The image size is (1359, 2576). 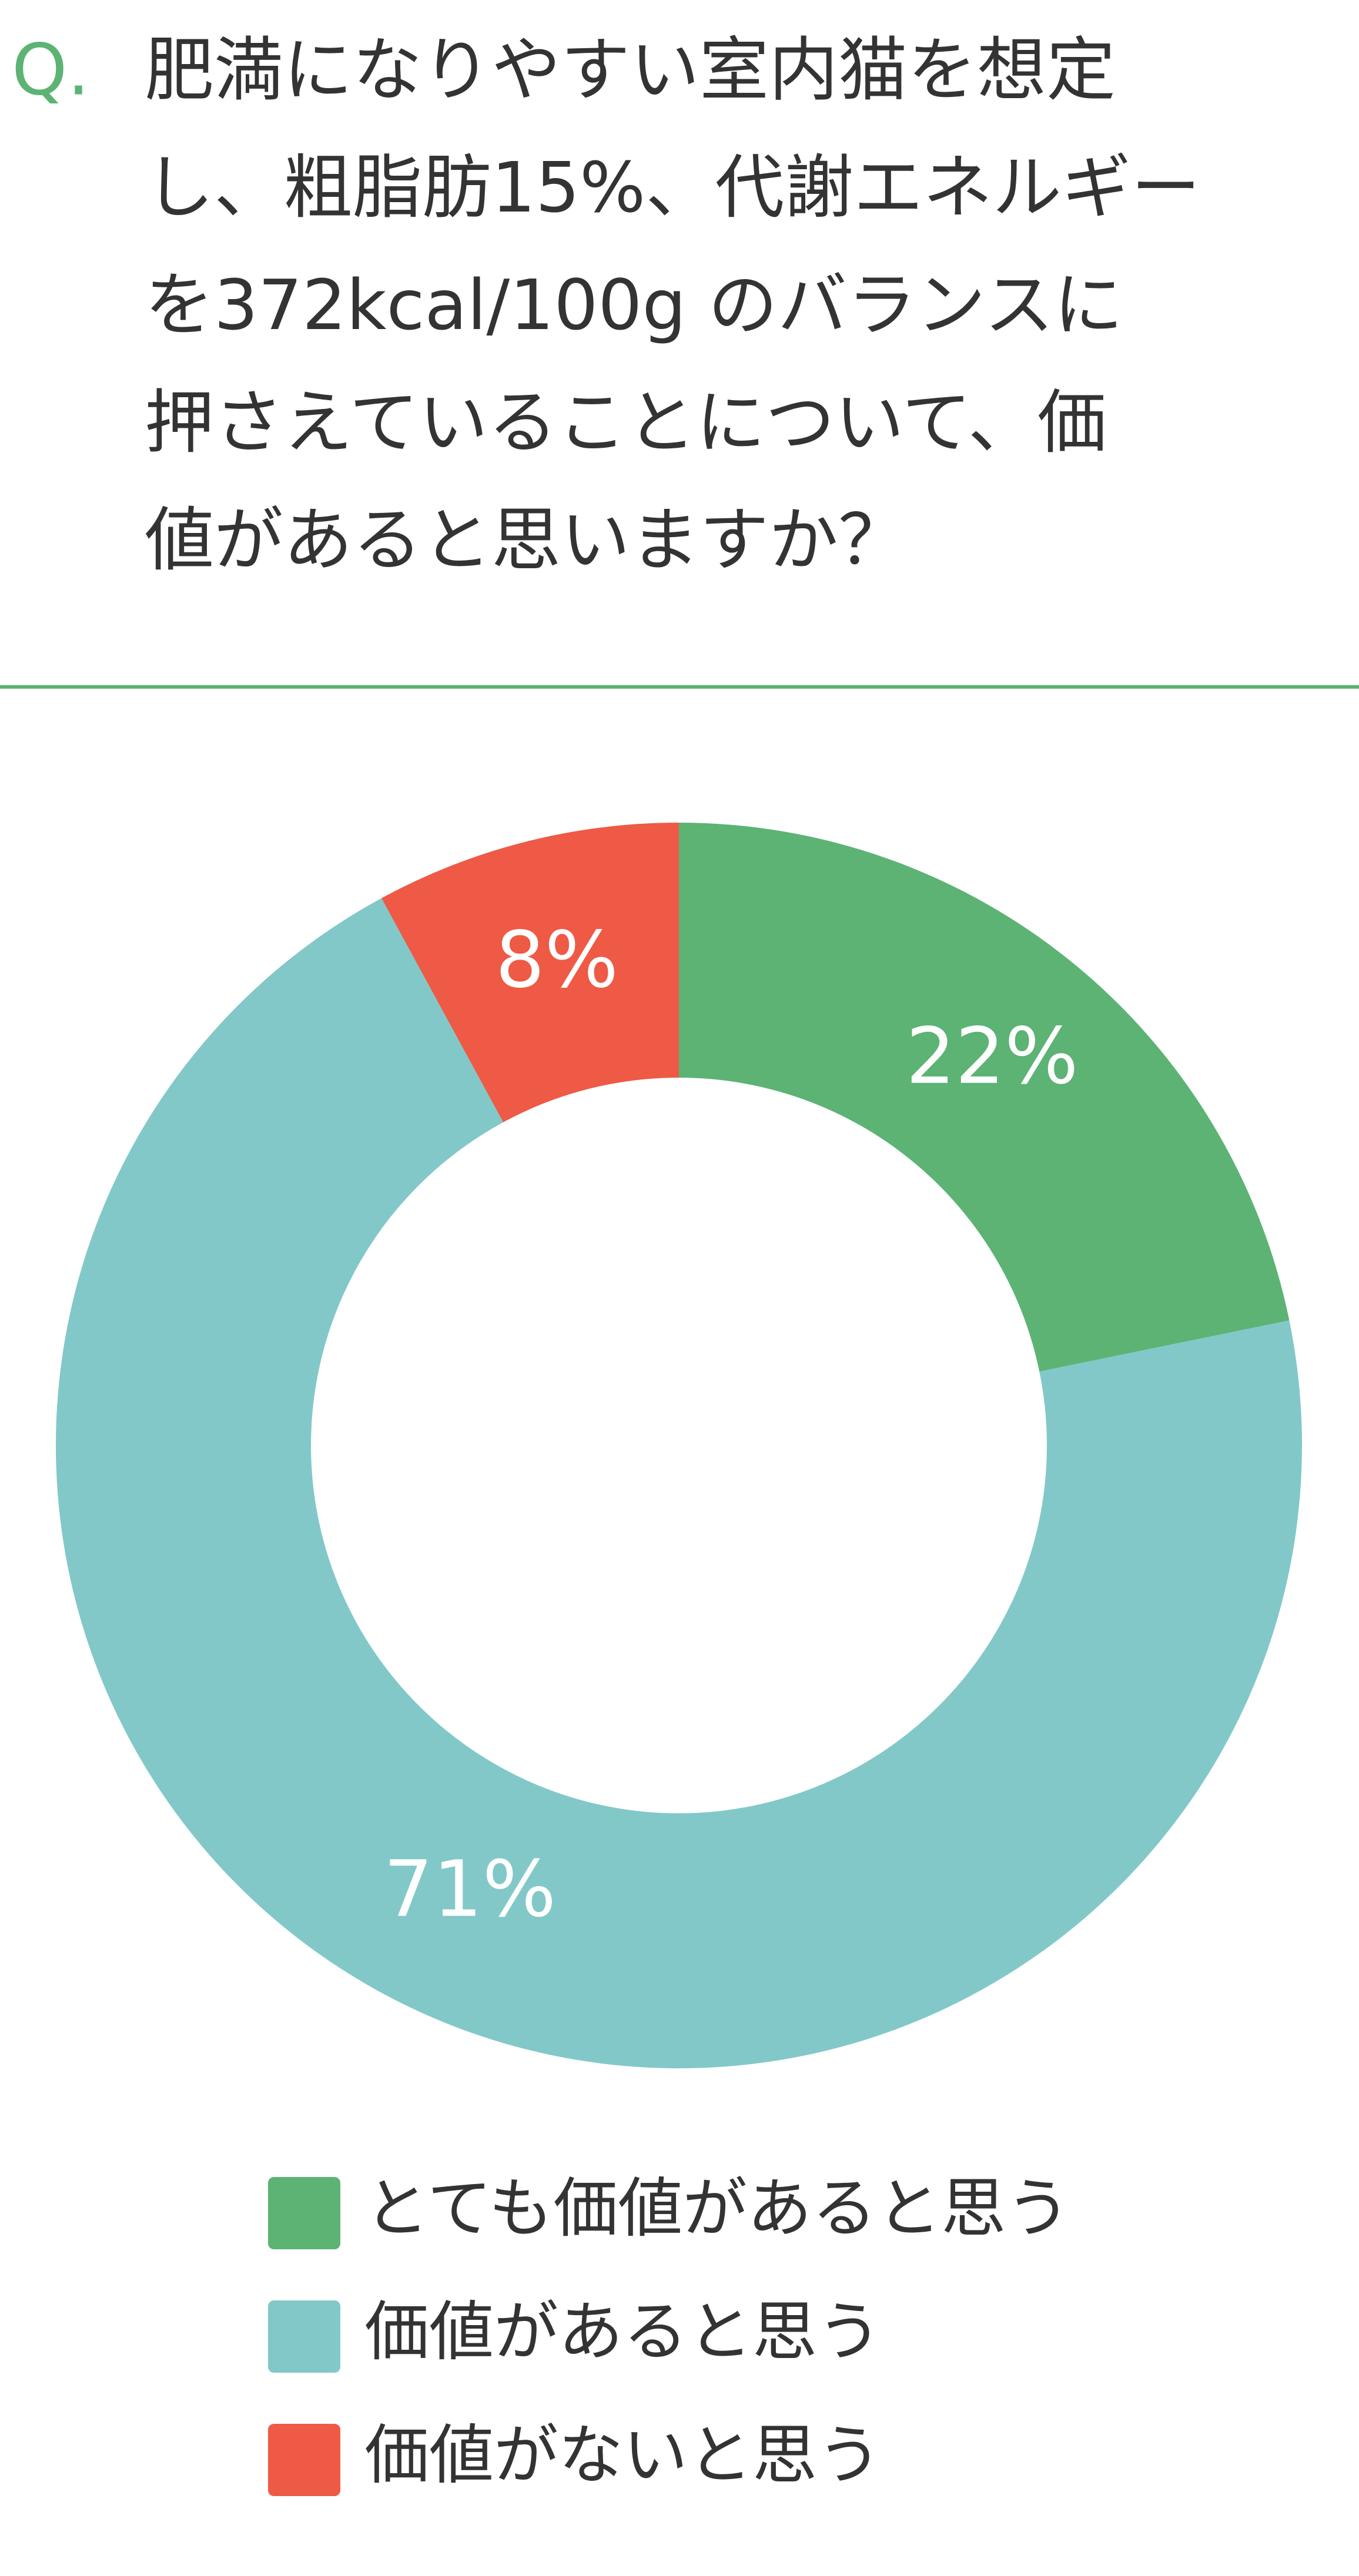 I want to click on question-prefix: Q., so click(x=51, y=71).